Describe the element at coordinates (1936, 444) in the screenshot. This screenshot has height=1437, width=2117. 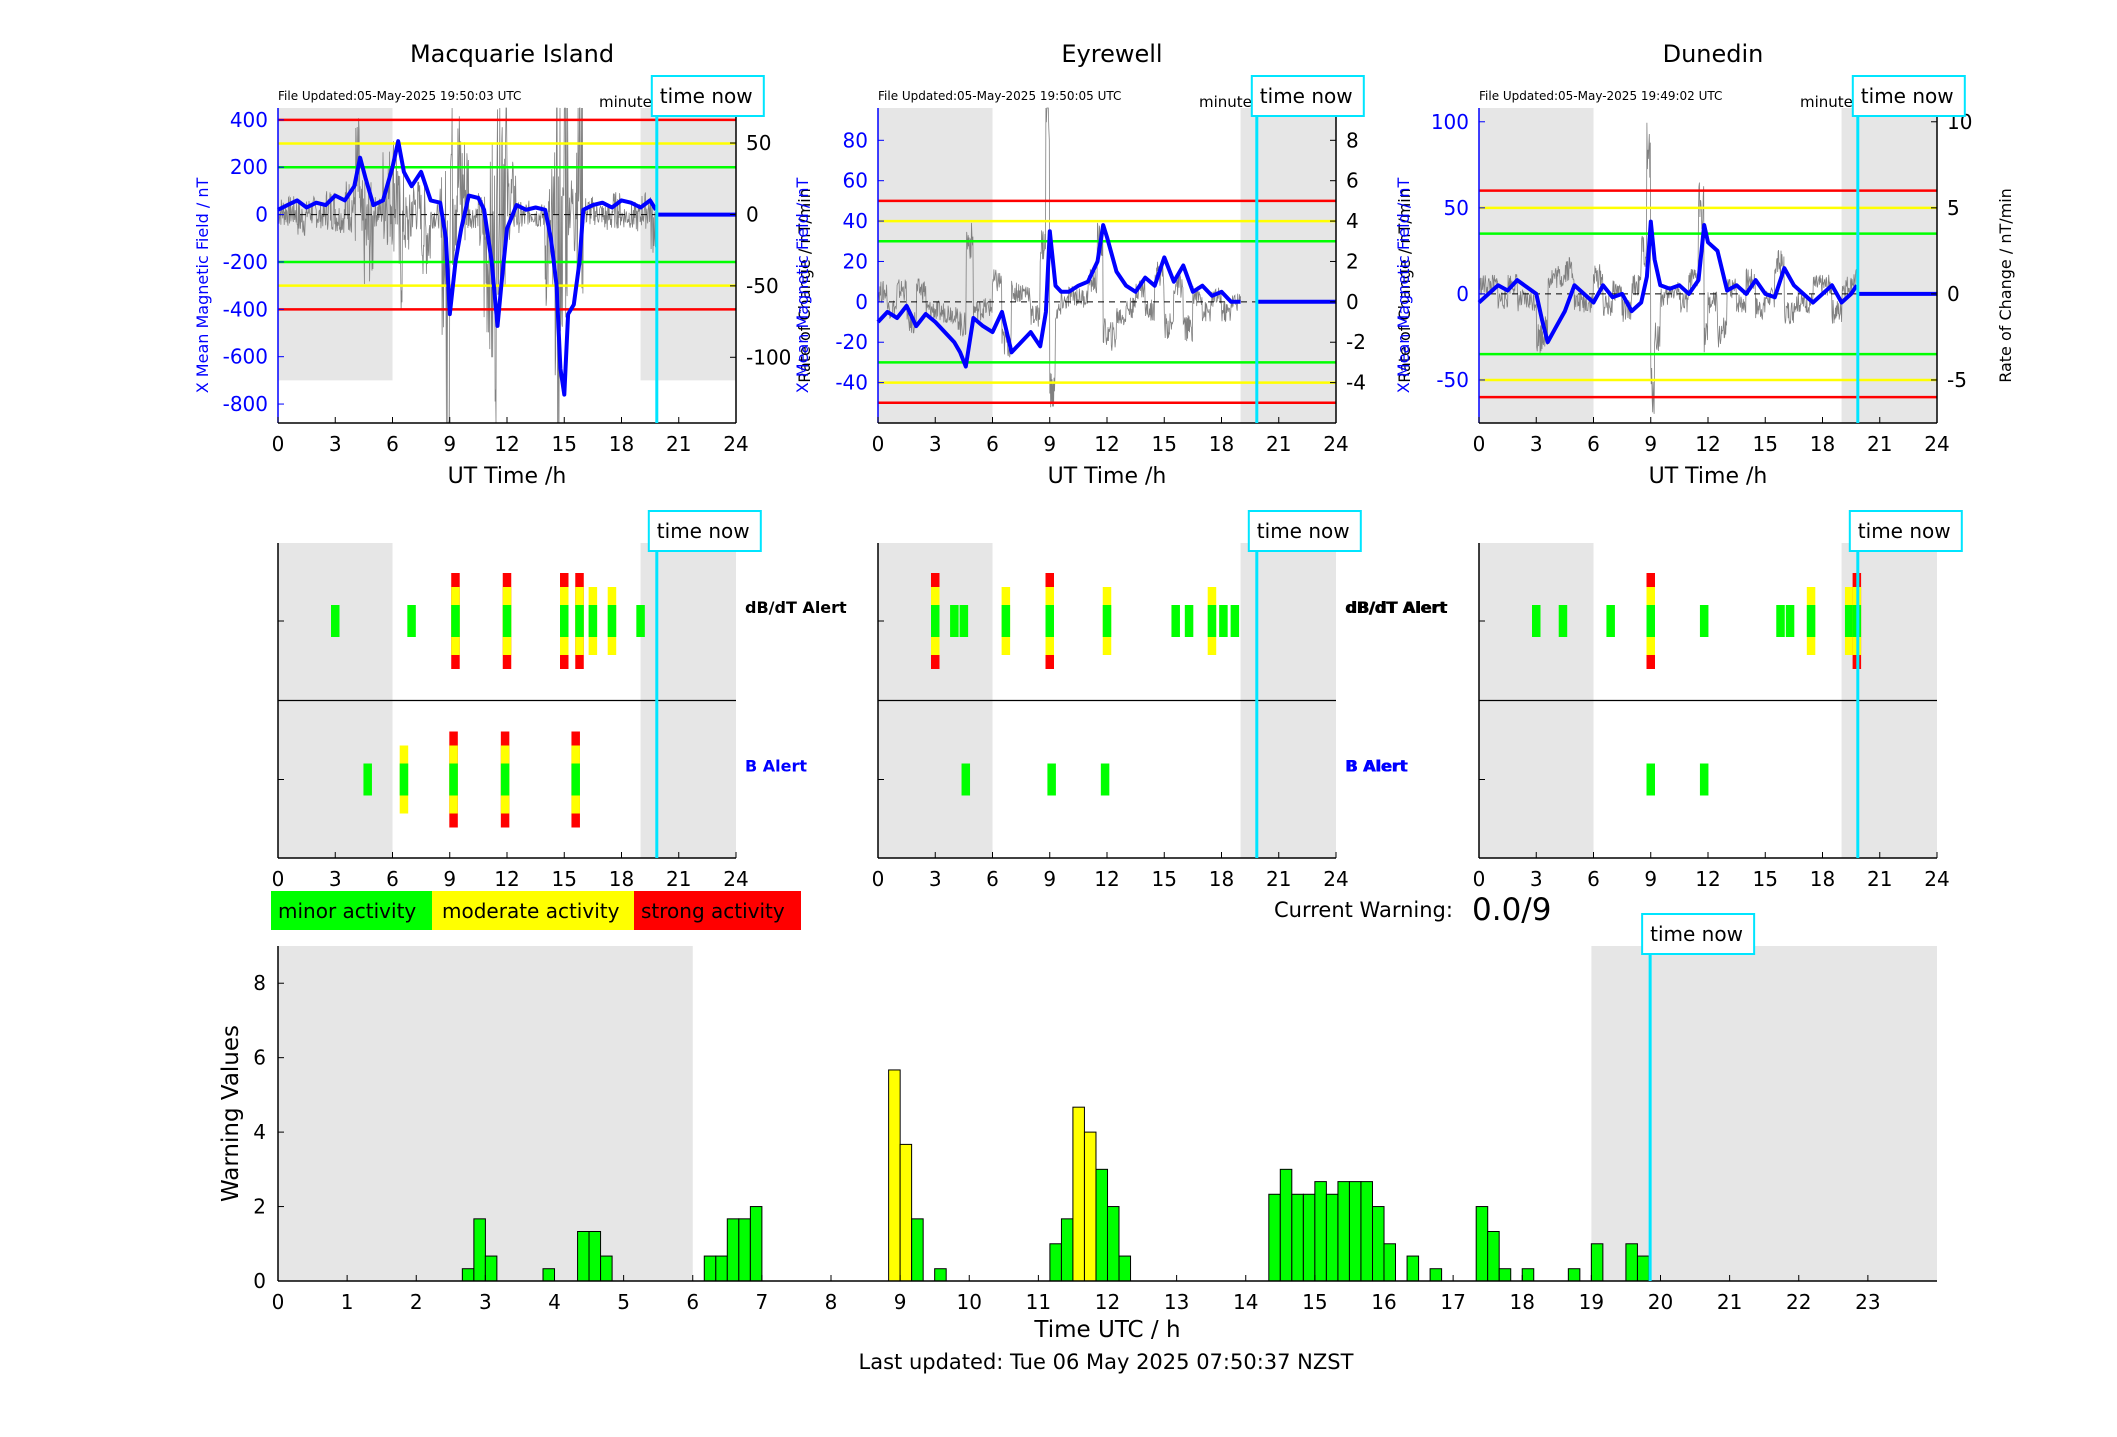
I see `x-tick-label: 24` at that location.